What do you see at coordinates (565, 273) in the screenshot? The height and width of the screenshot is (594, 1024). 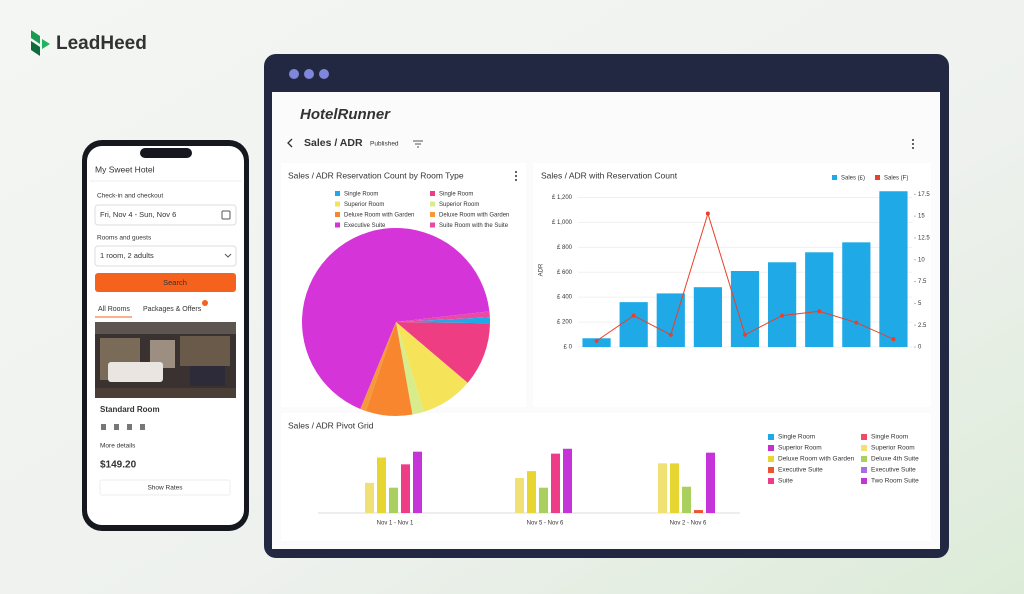 I see `y-tick-label: £ 600` at bounding box center [565, 273].